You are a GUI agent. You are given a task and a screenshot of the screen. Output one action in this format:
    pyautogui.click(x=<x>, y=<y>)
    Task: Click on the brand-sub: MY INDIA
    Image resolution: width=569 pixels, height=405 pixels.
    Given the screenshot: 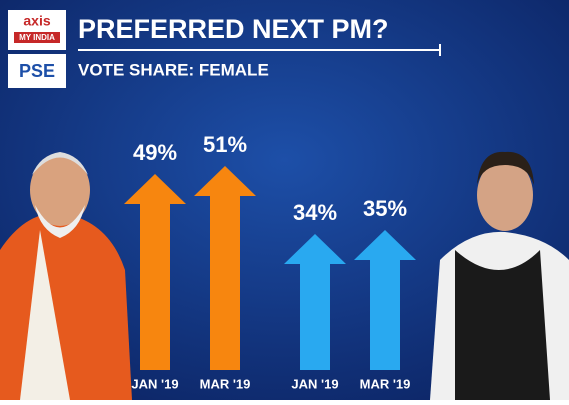 What is the action you would take?
    pyautogui.click(x=37, y=37)
    